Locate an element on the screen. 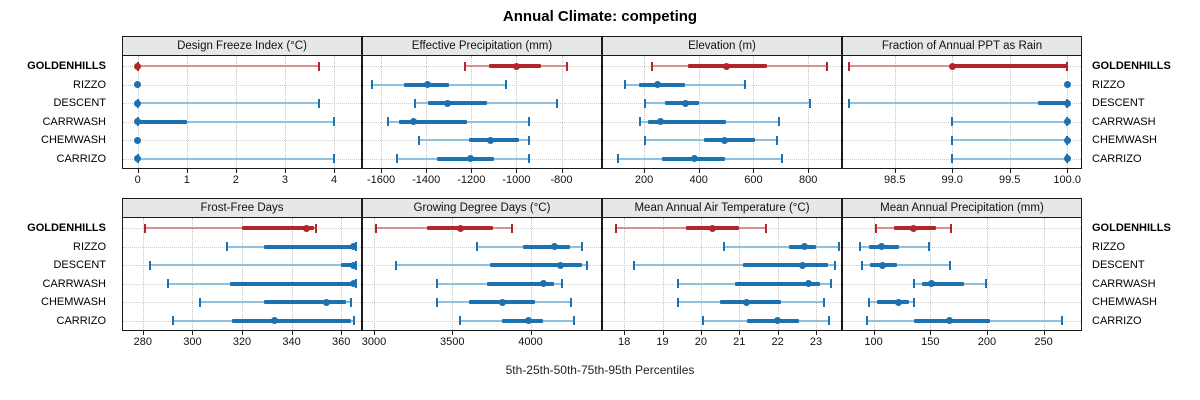  strip-title: Frost-Free Days is located at coordinates (242, 208).